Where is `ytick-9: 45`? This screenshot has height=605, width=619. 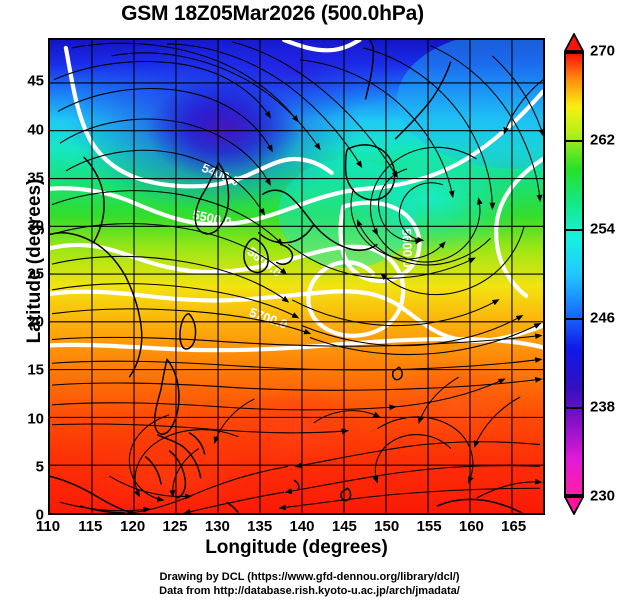 ytick-9: 45 is located at coordinates (35, 81).